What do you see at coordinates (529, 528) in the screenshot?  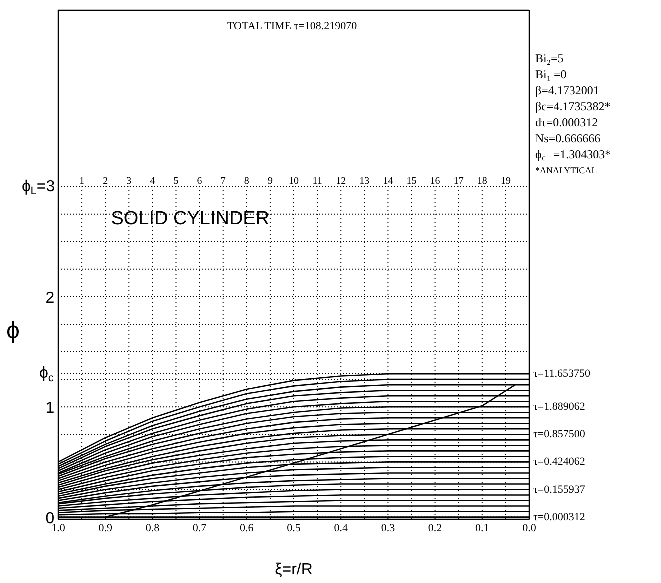 I see `x-tick-label: 0.0` at bounding box center [529, 528].